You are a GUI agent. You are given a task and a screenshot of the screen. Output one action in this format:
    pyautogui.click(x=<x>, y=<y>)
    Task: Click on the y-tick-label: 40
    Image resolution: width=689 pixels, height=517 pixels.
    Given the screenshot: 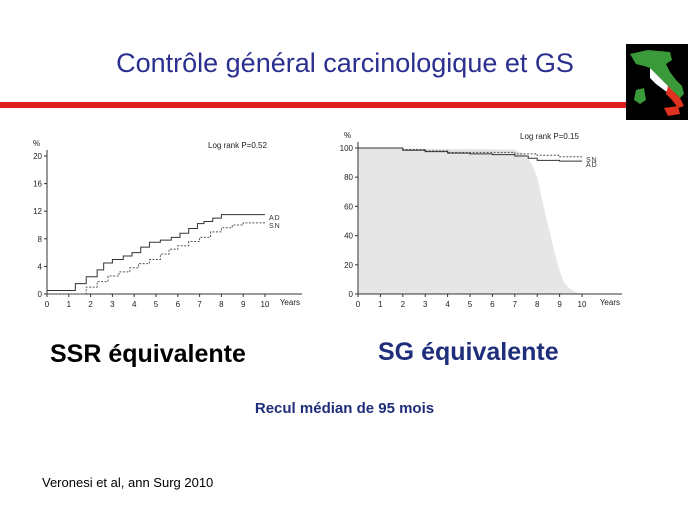 What is the action you would take?
    pyautogui.click(x=348, y=236)
    